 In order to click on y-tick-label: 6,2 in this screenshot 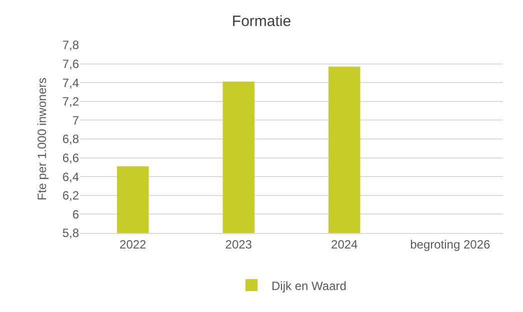, I will do `click(71, 195)`.